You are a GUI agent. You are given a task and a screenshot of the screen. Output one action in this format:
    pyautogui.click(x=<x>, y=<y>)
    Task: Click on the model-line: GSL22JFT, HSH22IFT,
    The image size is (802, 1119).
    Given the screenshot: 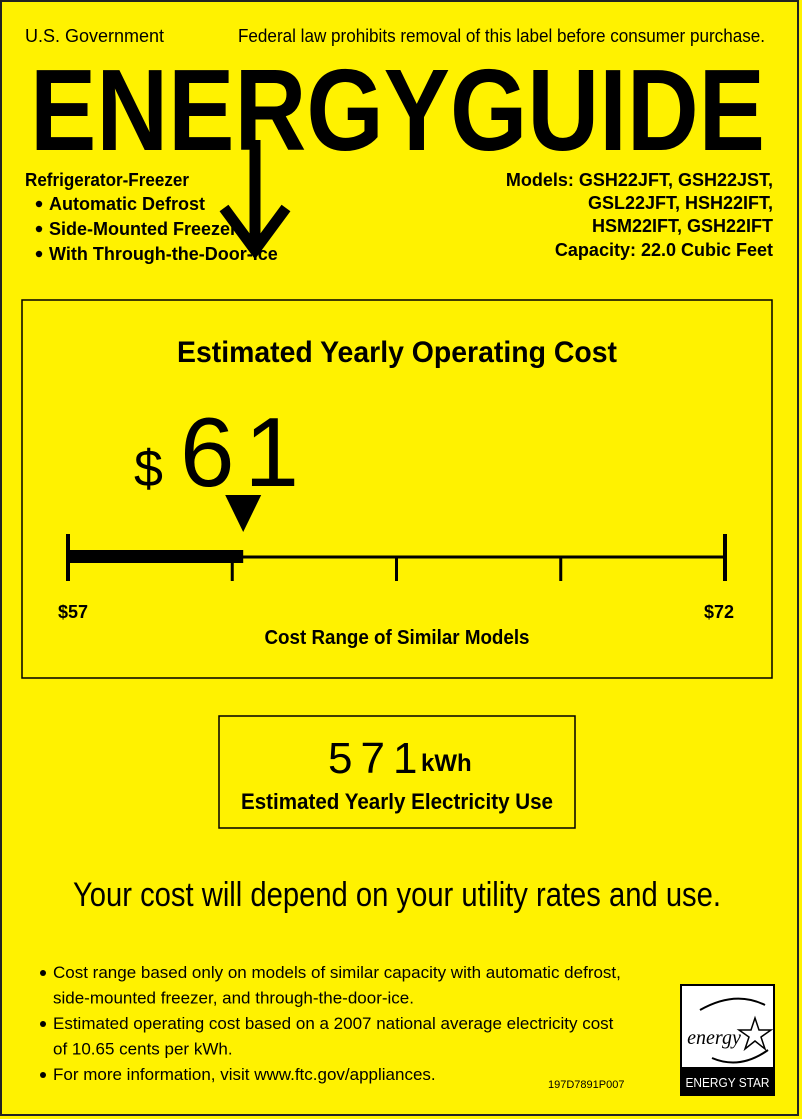 What is the action you would take?
    pyautogui.click(x=680, y=203)
    